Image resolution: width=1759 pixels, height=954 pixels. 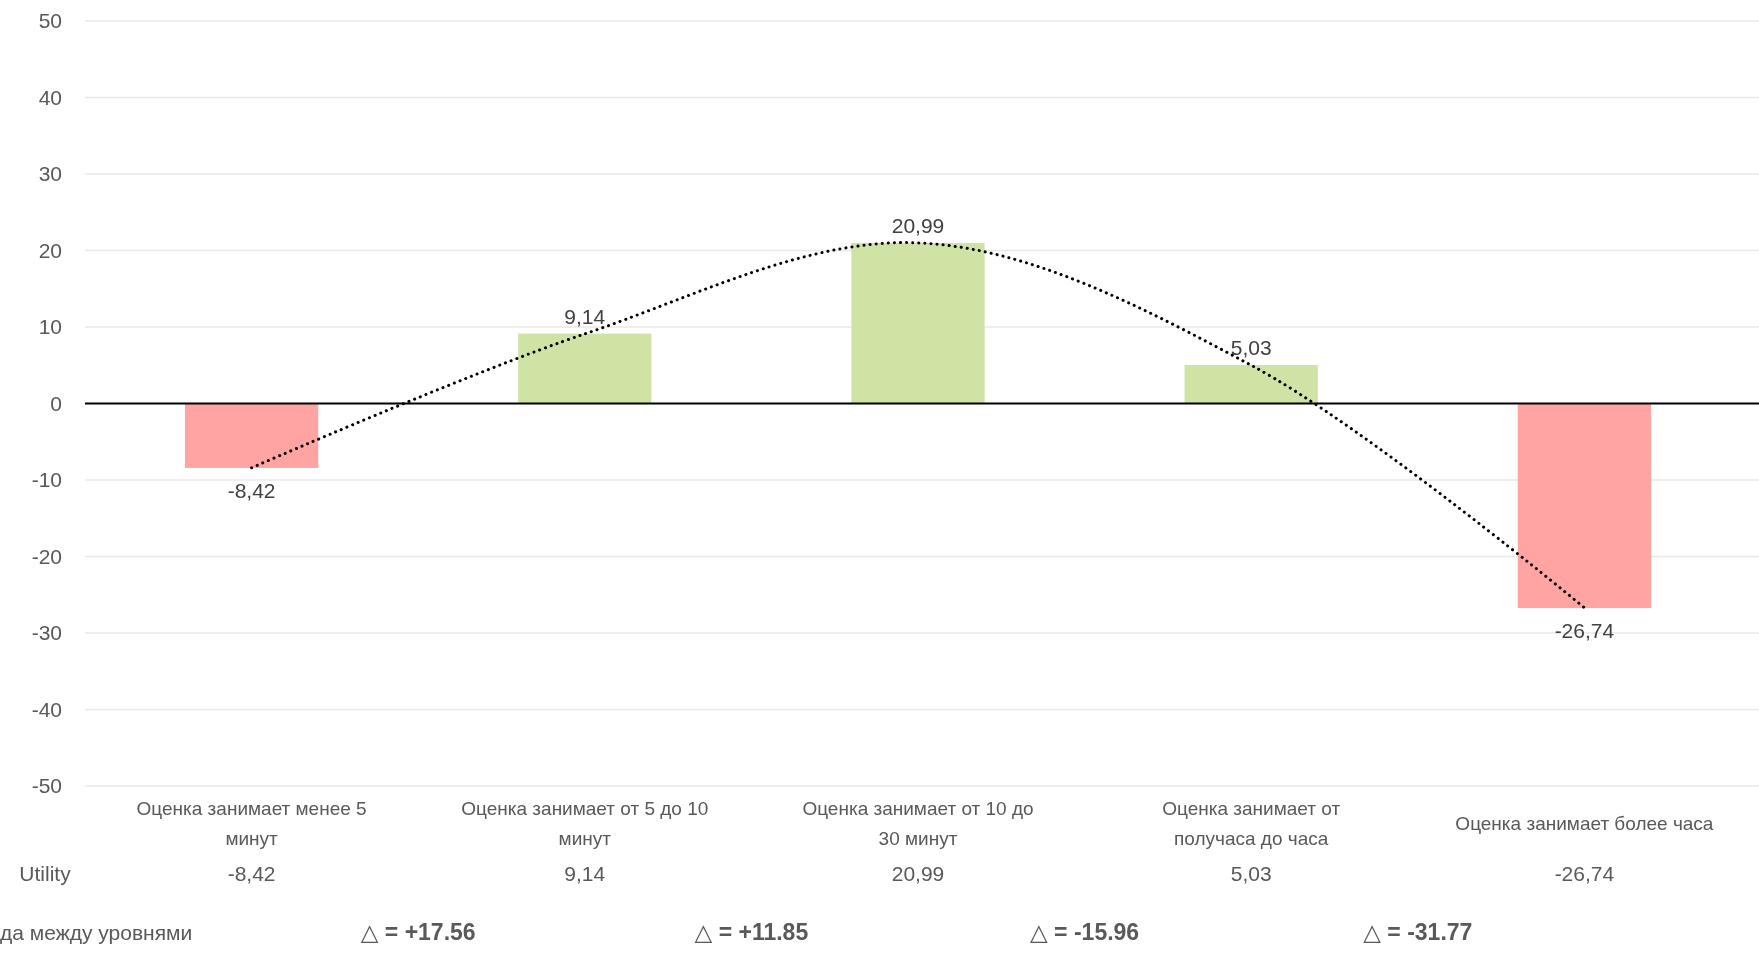 I want to click on y-tick-label: 20, so click(x=50, y=250).